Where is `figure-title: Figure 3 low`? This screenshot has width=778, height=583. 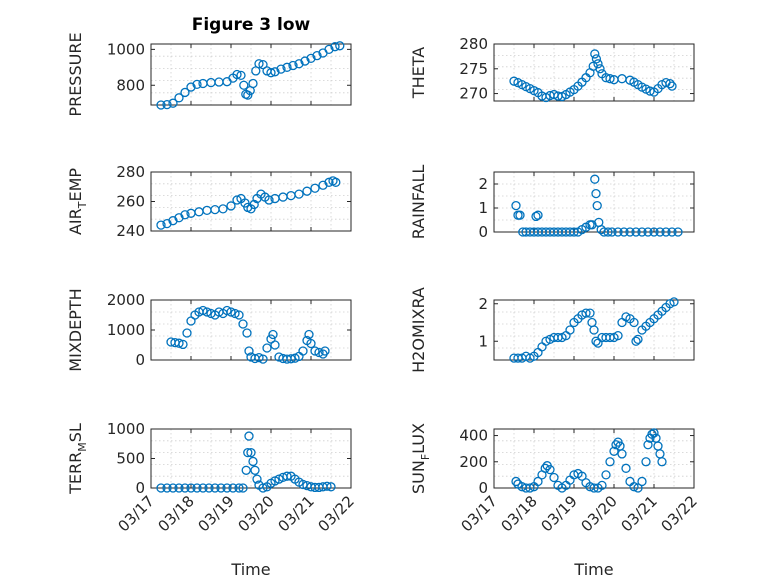 figure-title: Figure 3 low is located at coordinates (251, 25).